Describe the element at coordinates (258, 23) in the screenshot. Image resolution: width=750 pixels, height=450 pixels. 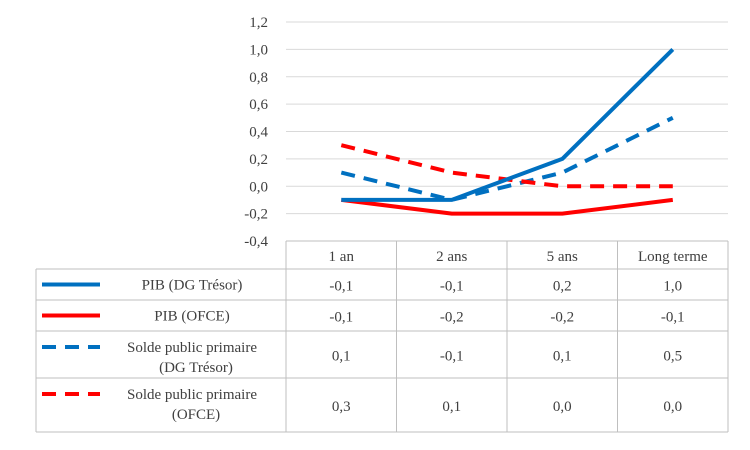
I see `y-tick-label: 1,2` at that location.